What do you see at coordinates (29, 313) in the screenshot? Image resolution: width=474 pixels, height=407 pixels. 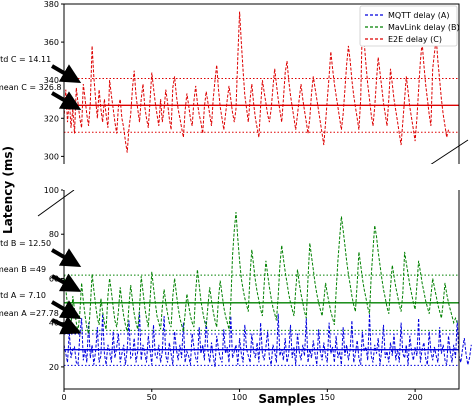 I see `annotation-mean-a: mean A =27.78` at bounding box center [29, 313].